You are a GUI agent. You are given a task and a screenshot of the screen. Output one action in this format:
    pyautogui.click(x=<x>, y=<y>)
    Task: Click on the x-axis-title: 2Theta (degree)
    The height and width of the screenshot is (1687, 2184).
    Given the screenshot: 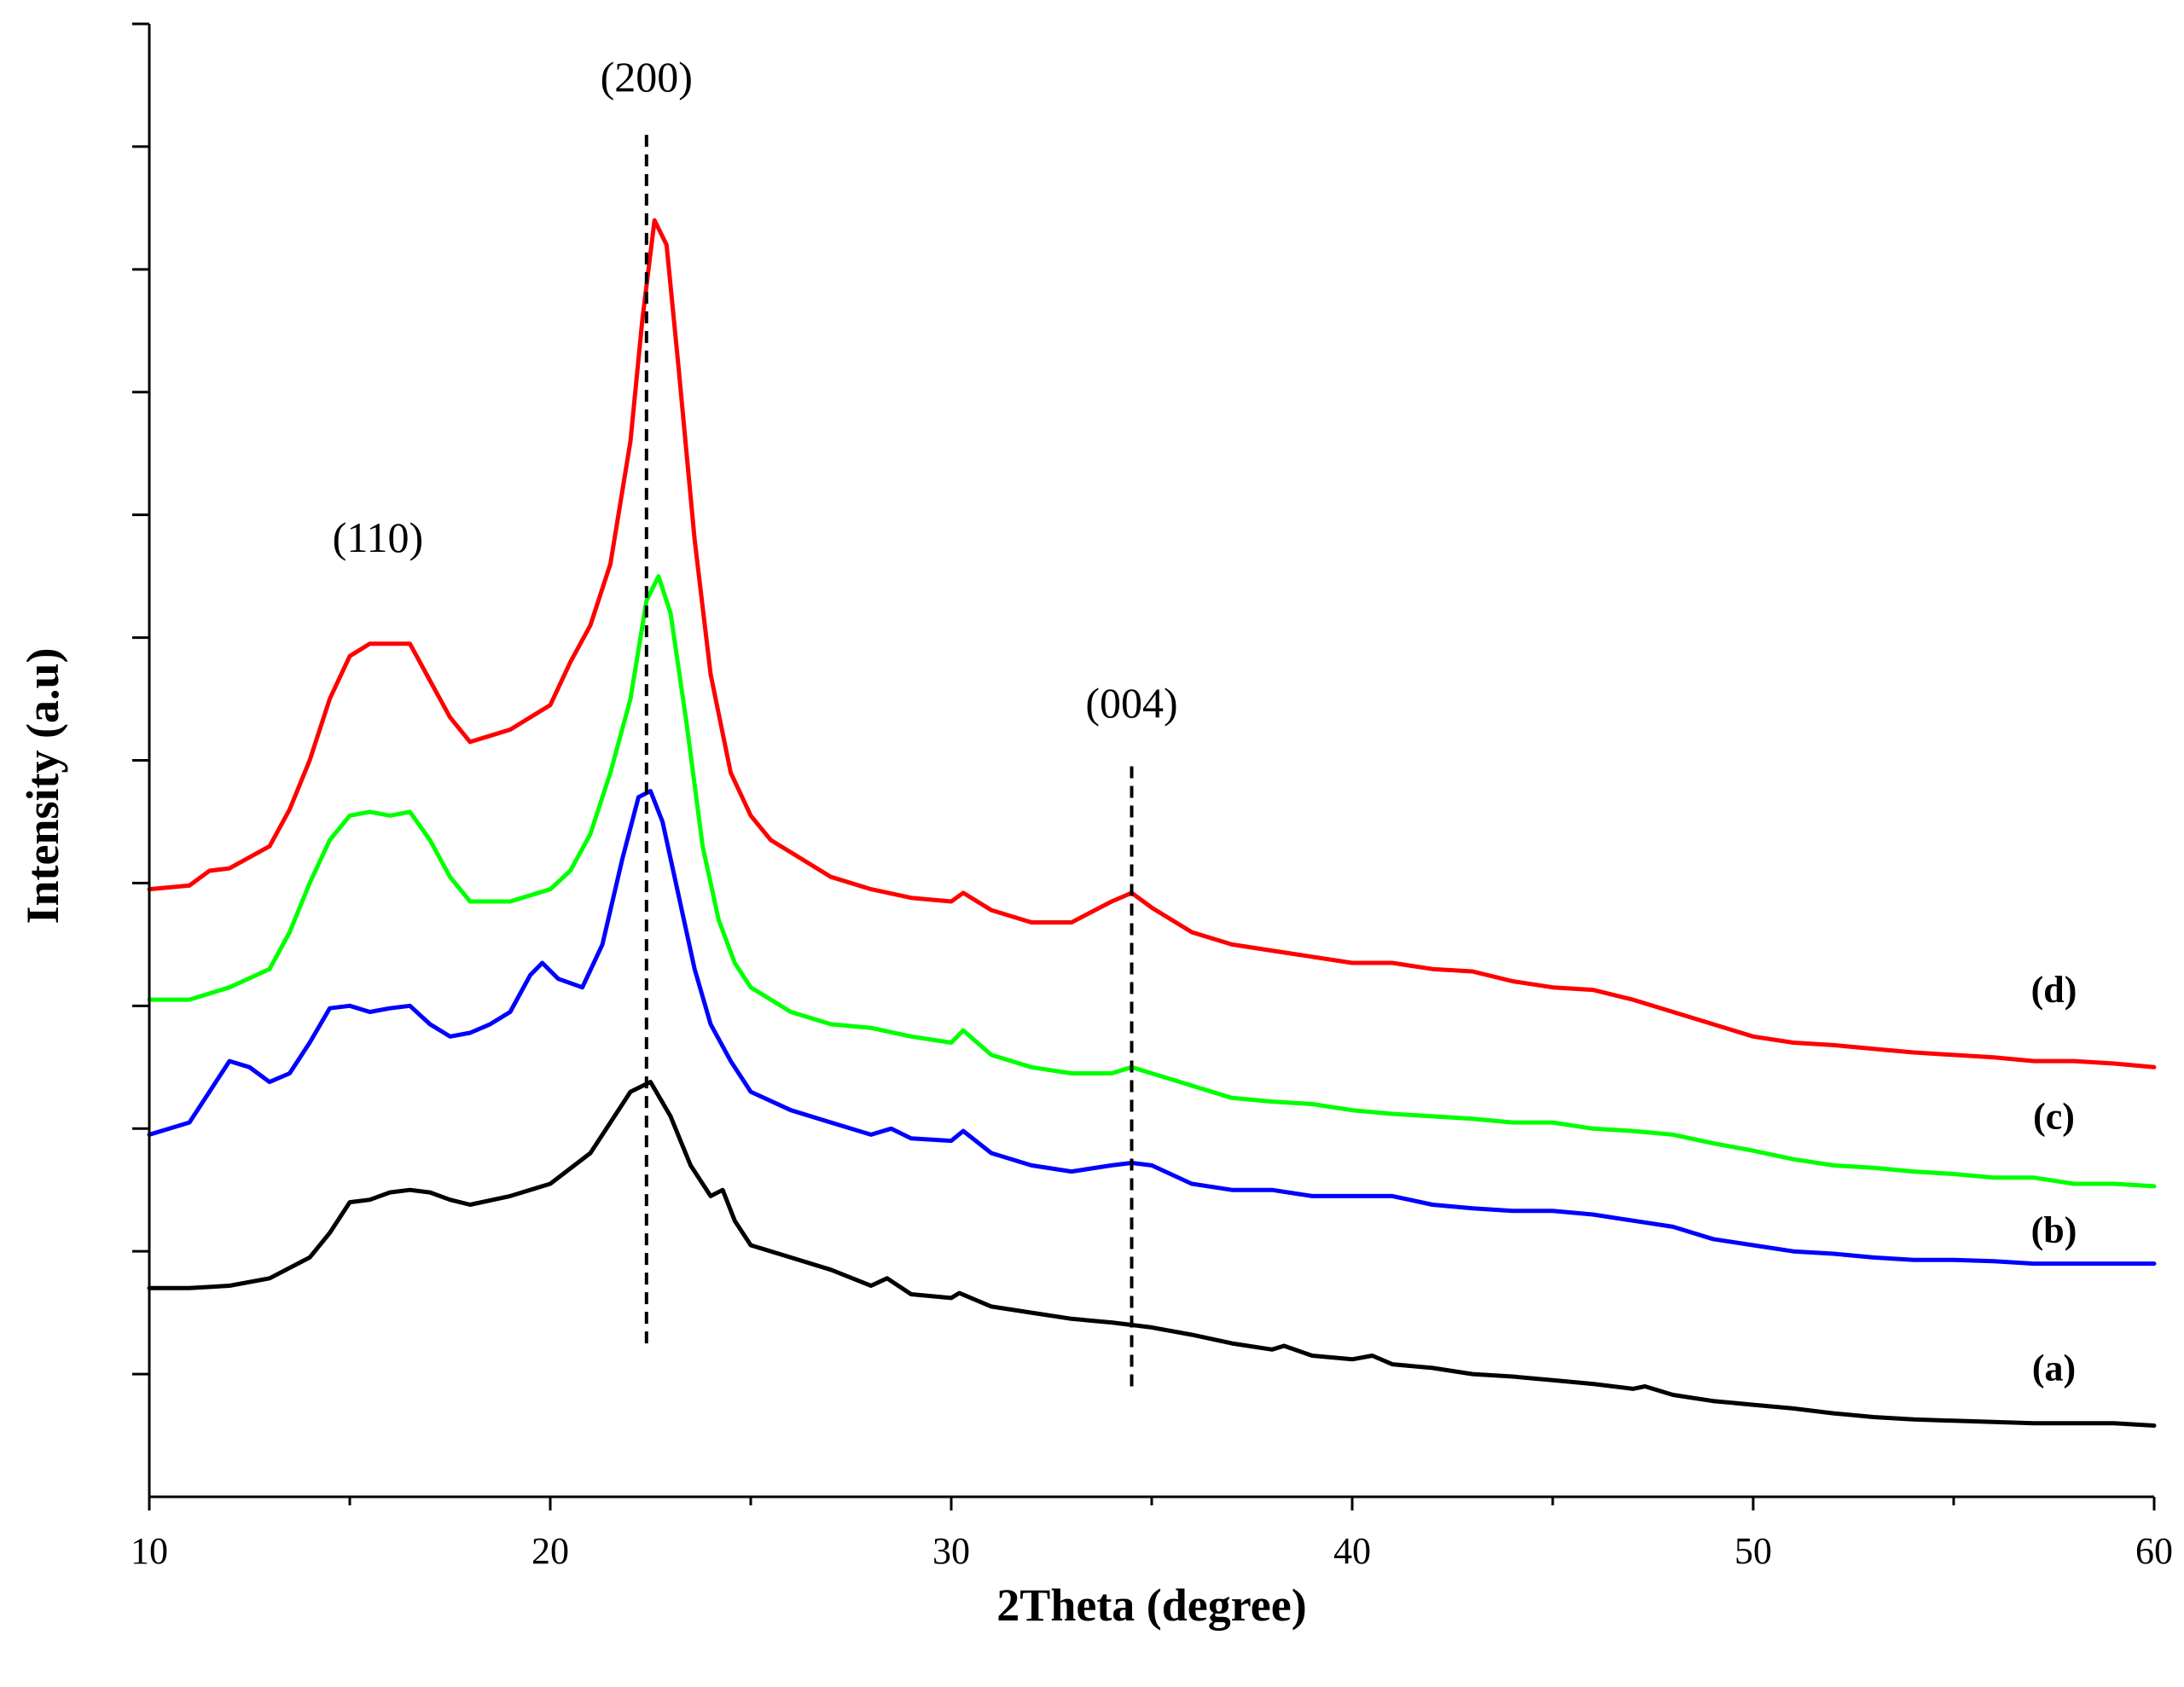 What is the action you would take?
    pyautogui.click(x=1151, y=1605)
    